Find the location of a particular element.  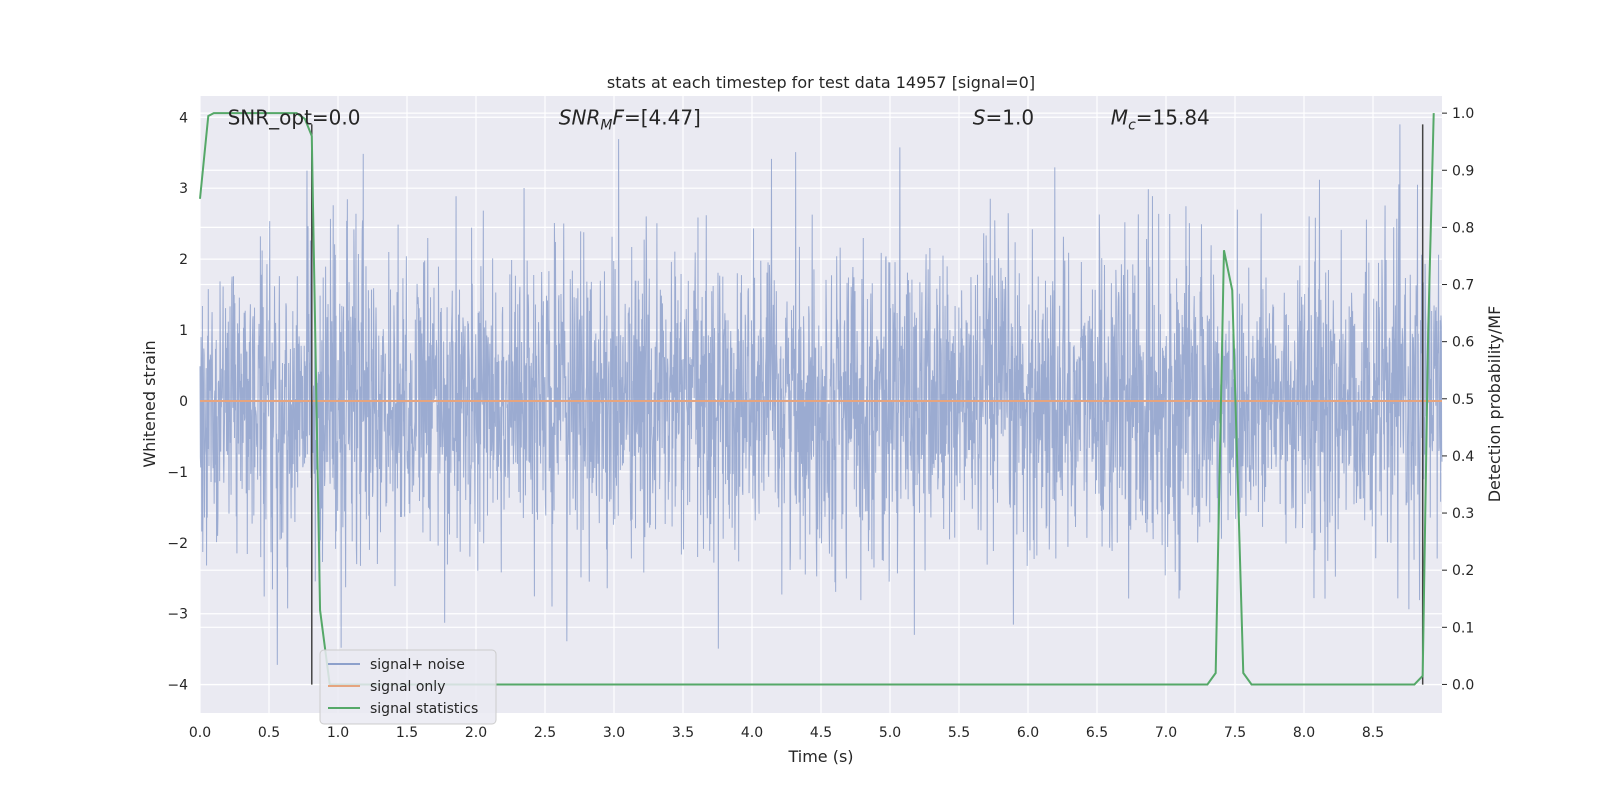

x-tick-label-11: 5.5 is located at coordinates (959, 733).